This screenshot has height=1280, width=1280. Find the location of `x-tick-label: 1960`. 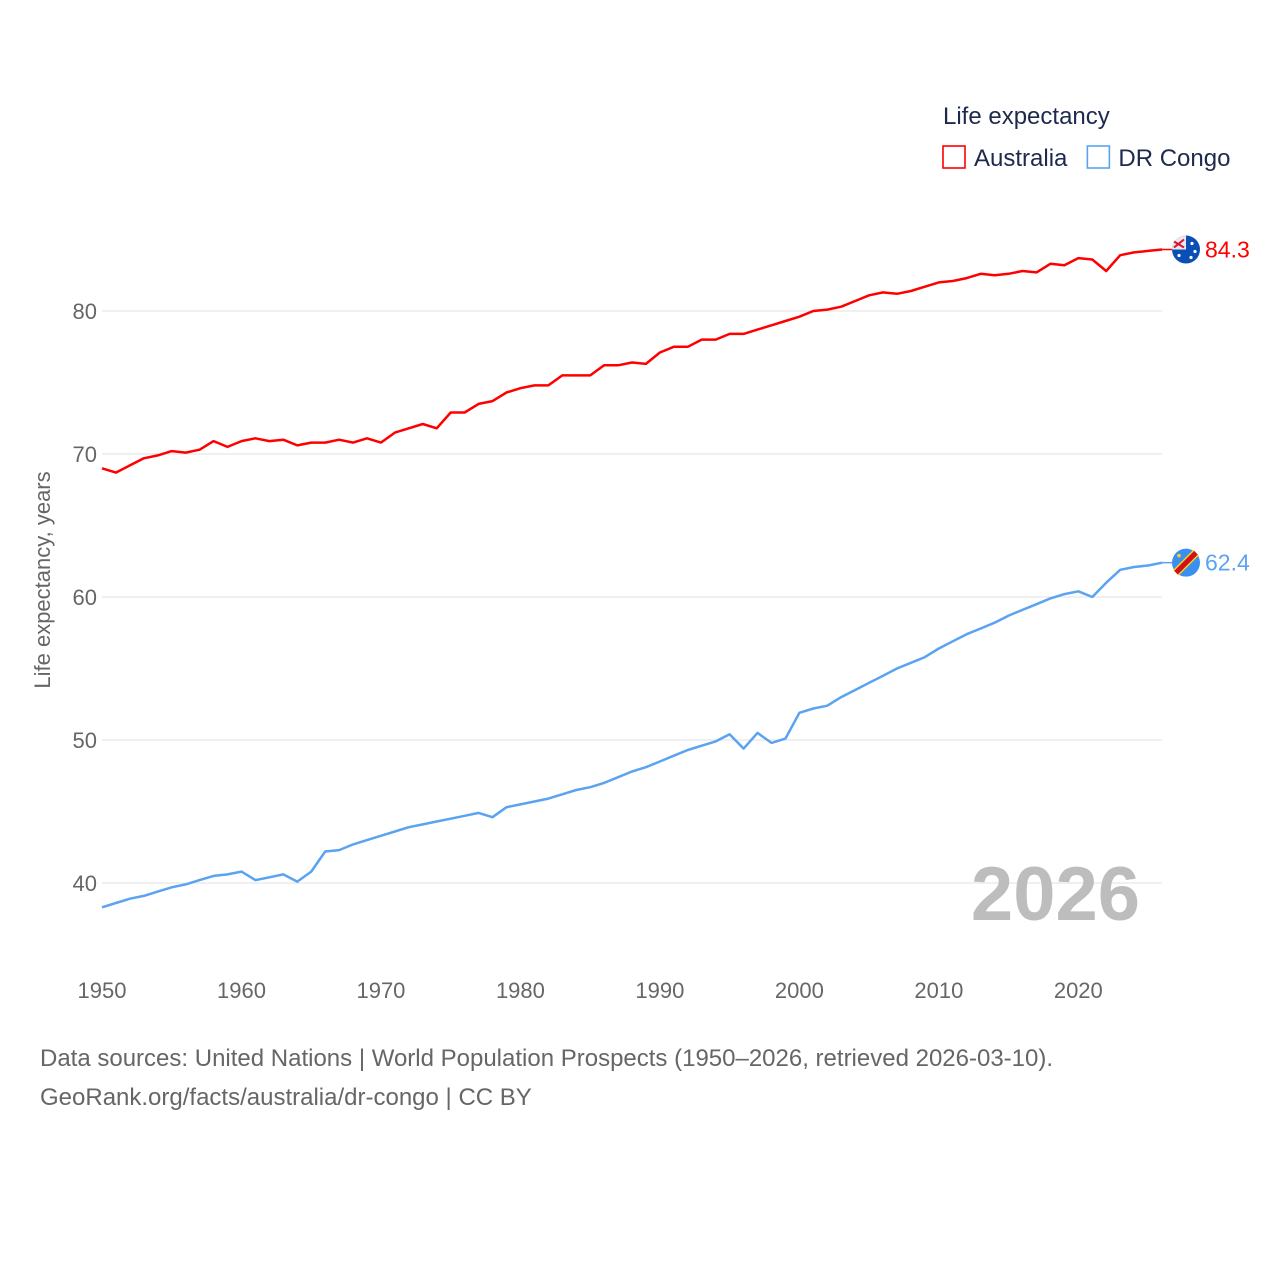

x-tick-label: 1960 is located at coordinates (241, 990).